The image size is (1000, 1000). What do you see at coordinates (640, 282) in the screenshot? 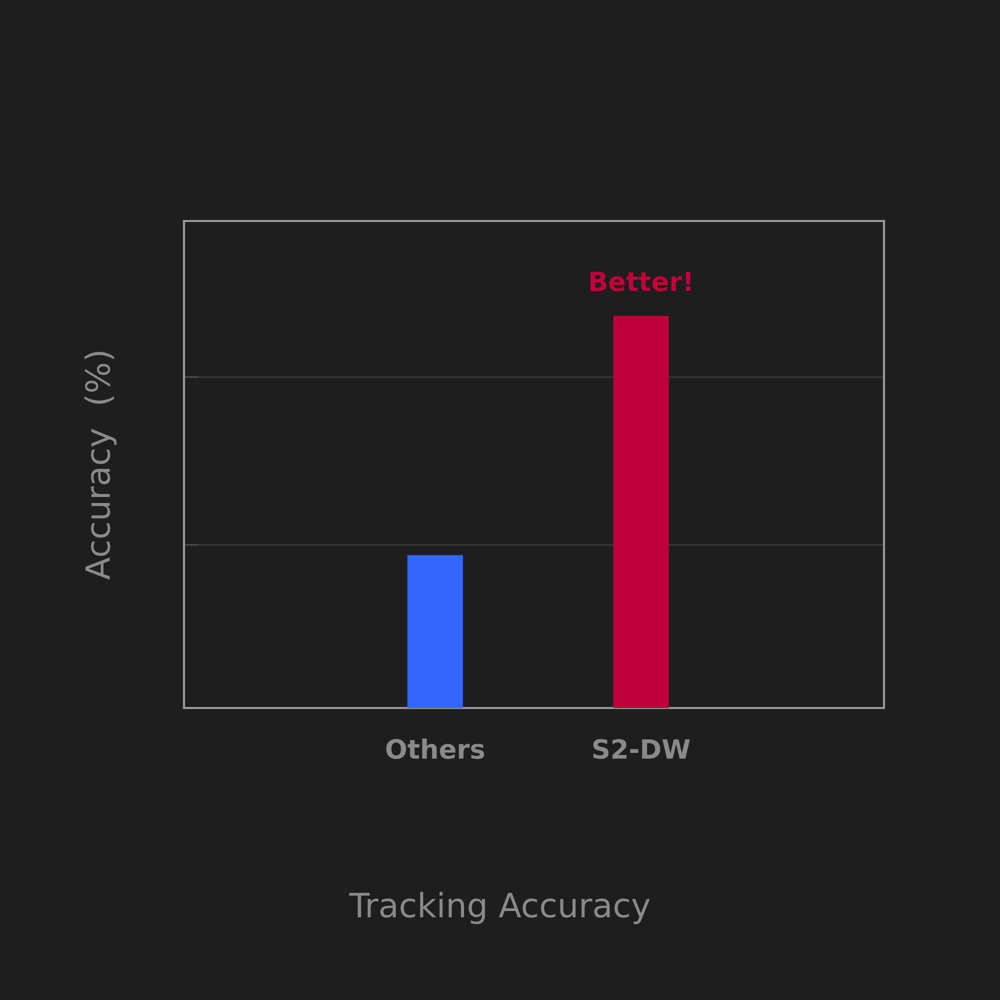
I see `annotation: Better!` at bounding box center [640, 282].